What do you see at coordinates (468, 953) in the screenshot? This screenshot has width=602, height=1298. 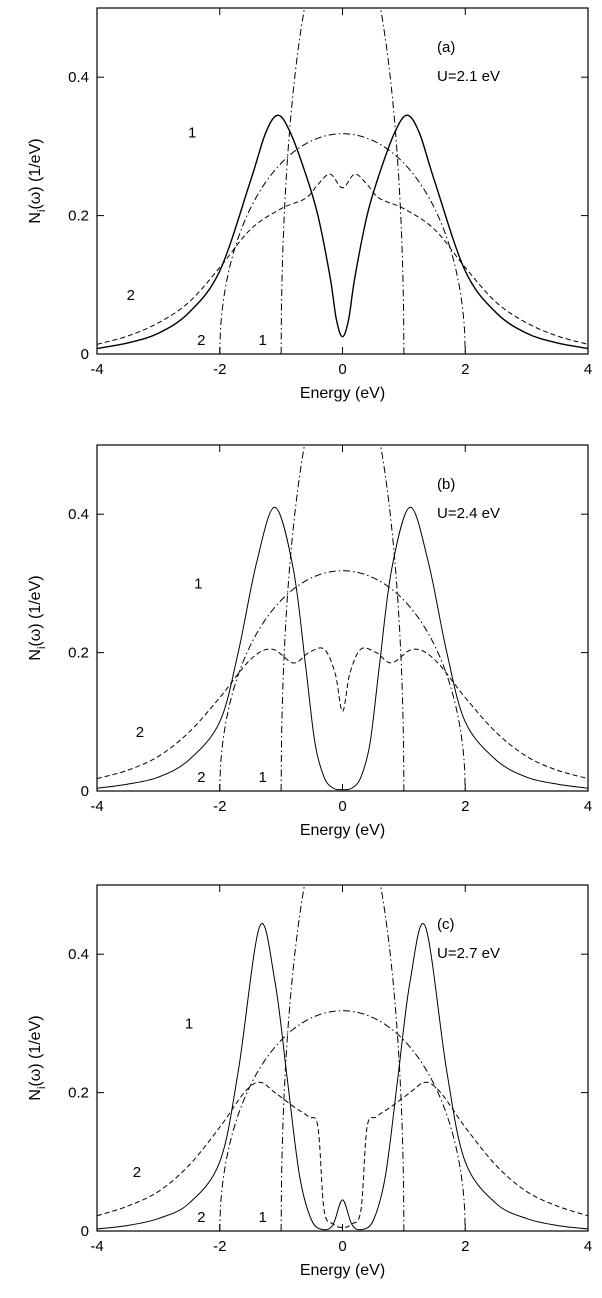 I see `u-annotation: U=2.7 eV` at bounding box center [468, 953].